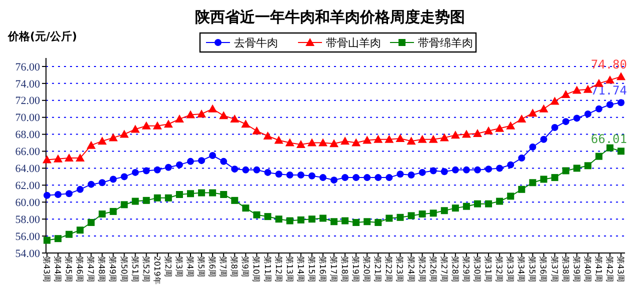 This screenshot has height=301, width=637. What do you see at coordinates (27, 220) in the screenshot?
I see `y-tick-label: 58.00` at bounding box center [27, 220].